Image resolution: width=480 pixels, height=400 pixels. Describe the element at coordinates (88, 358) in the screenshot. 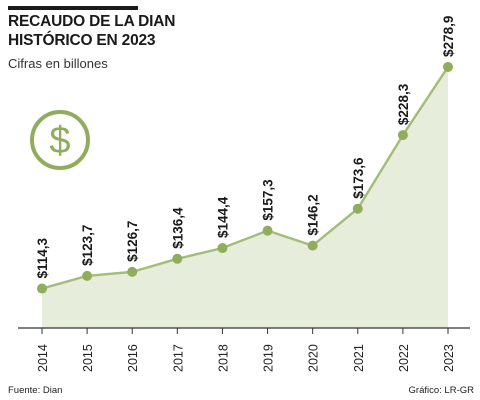

I see `x-tick-label: 2015` at that location.